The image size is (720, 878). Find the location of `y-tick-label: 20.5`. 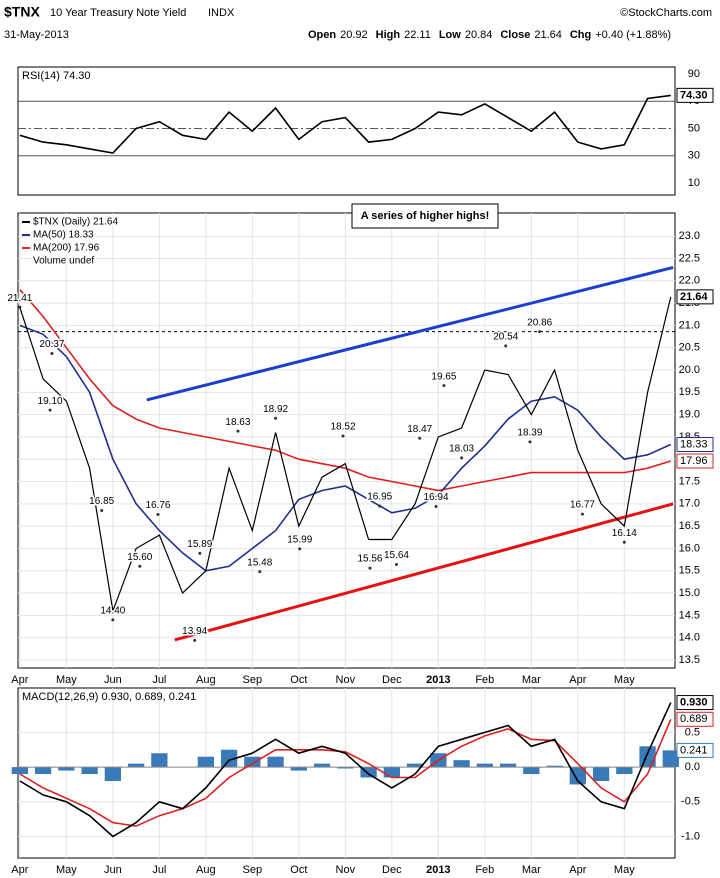

y-tick-label: 20.5 is located at coordinates (689, 348).